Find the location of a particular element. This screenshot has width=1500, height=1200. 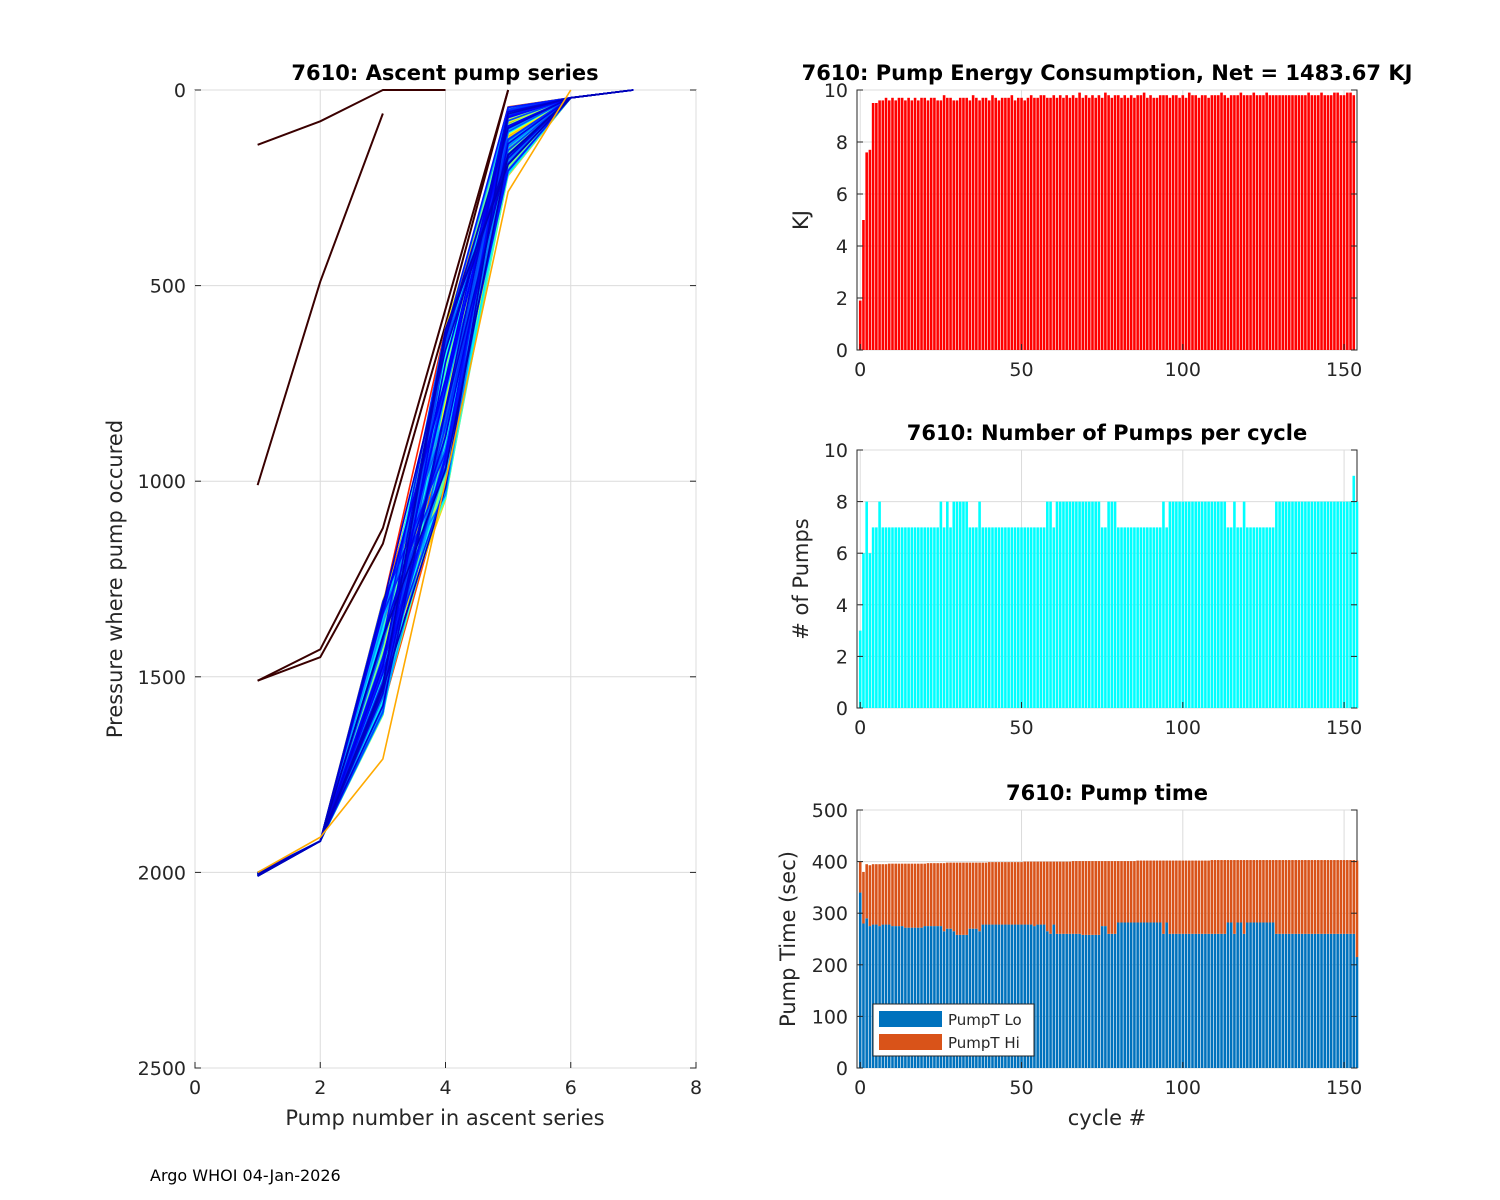

ascent-title: 7610: Ascent pump series is located at coordinates (444, 73).